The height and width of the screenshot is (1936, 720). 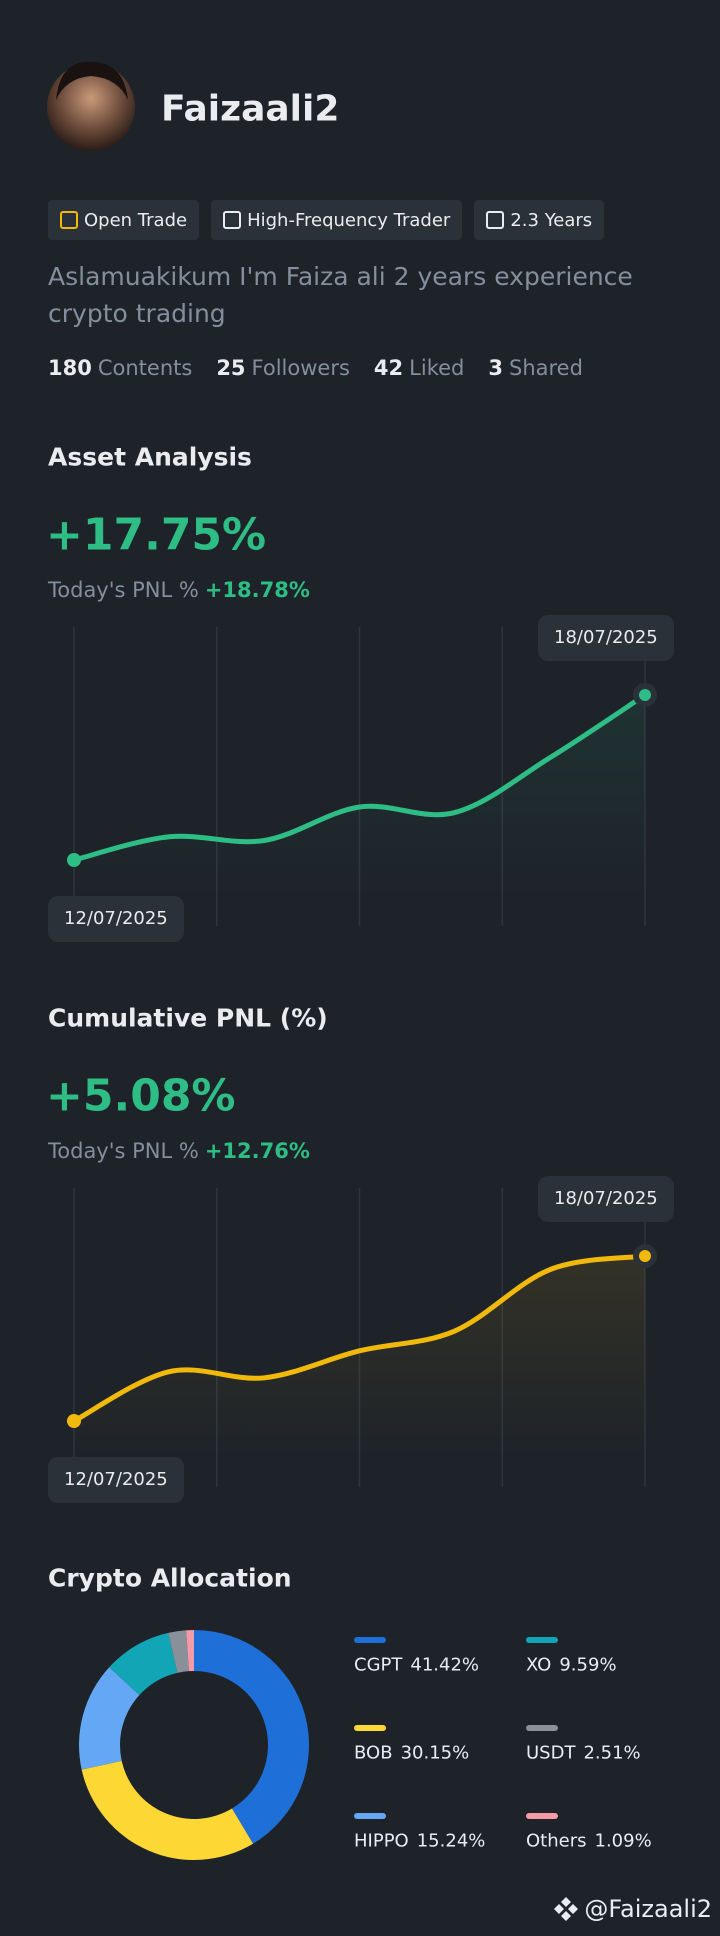 I want to click on stat-label: Followers, so click(x=300, y=368).